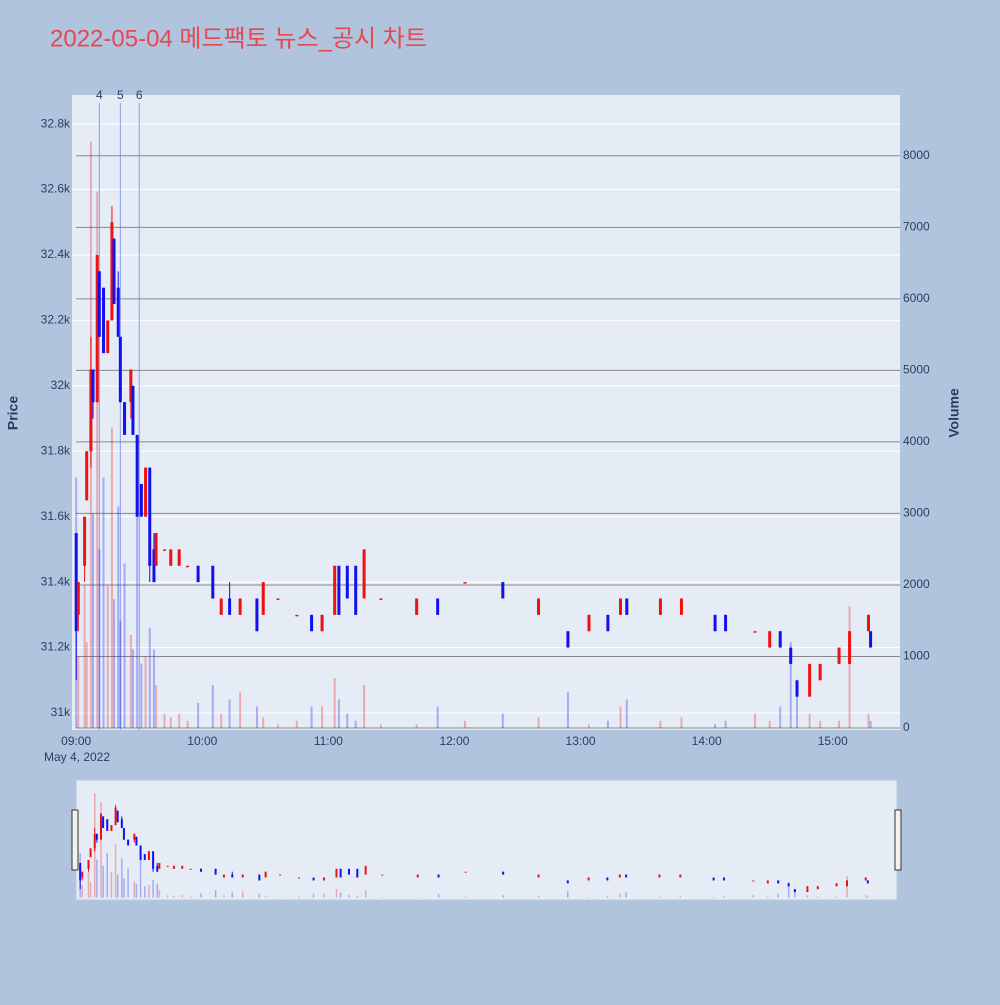 Image resolution: width=1000 pixels, height=1005 pixels. I want to click on y2-tick-label: 6000, so click(916, 298).